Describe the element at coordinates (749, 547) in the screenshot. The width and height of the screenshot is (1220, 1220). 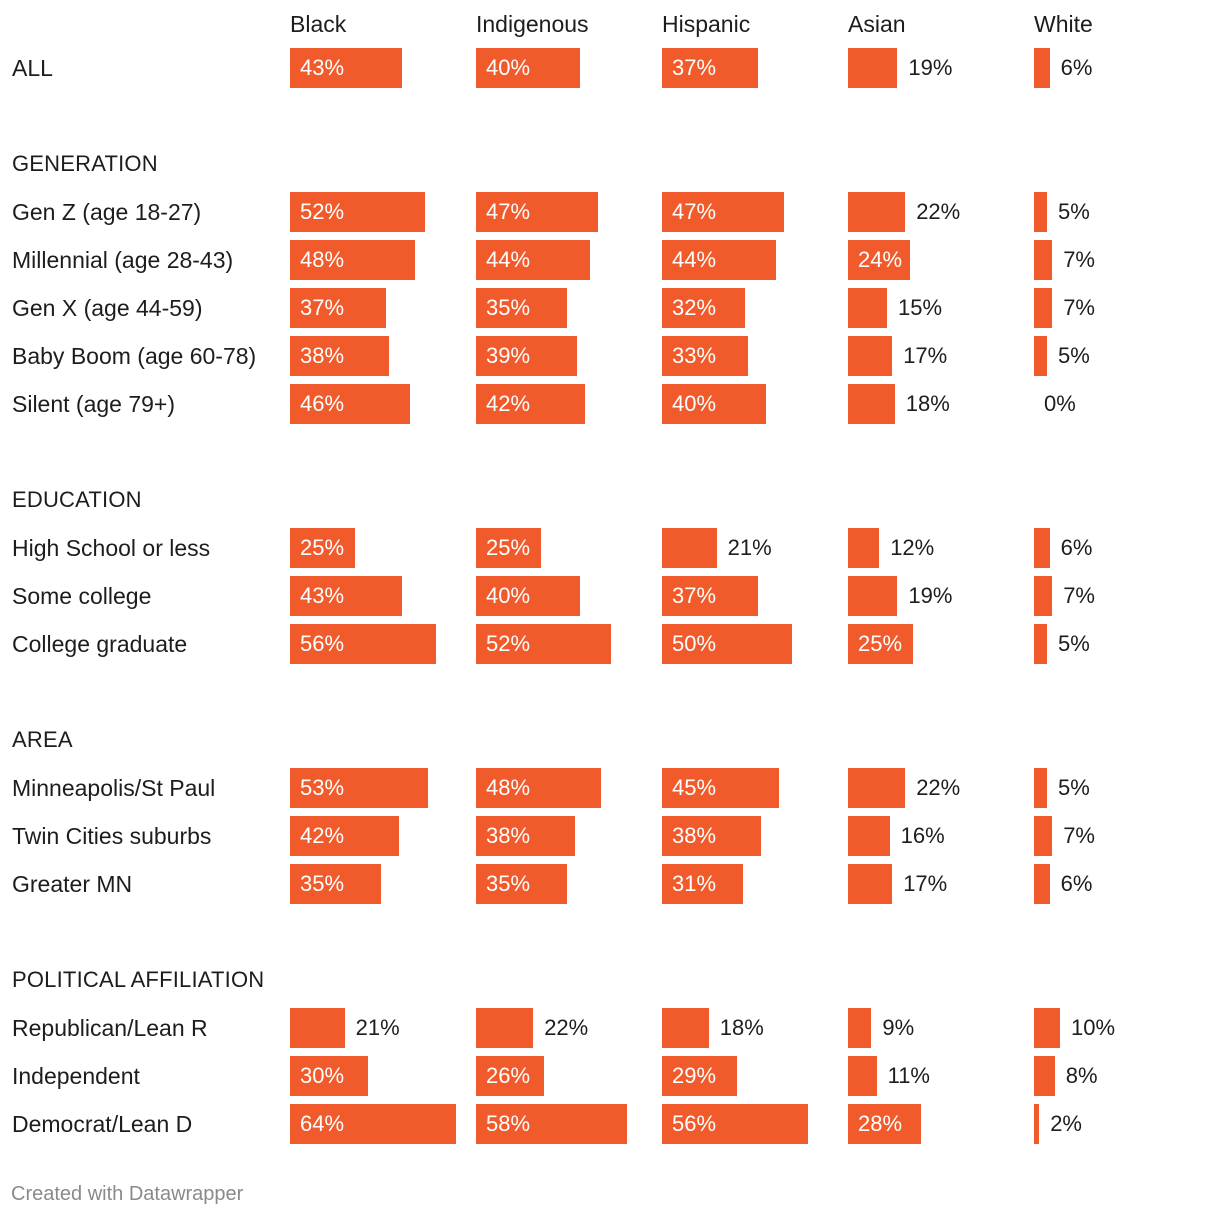
I see `value-label-high-school-or-less-hispanic: 21%` at that location.